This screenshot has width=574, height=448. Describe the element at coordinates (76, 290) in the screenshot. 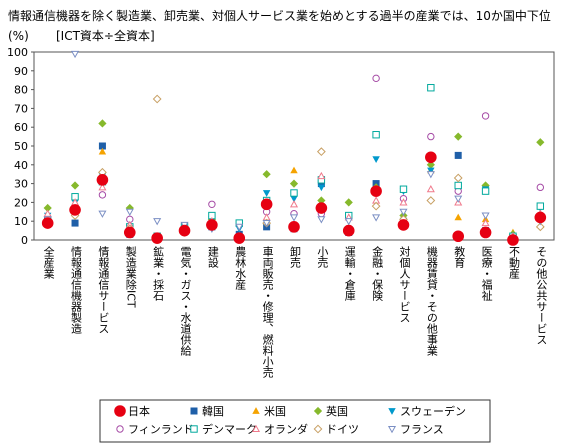

I see `x-category-label: 情報通信機器製造` at that location.